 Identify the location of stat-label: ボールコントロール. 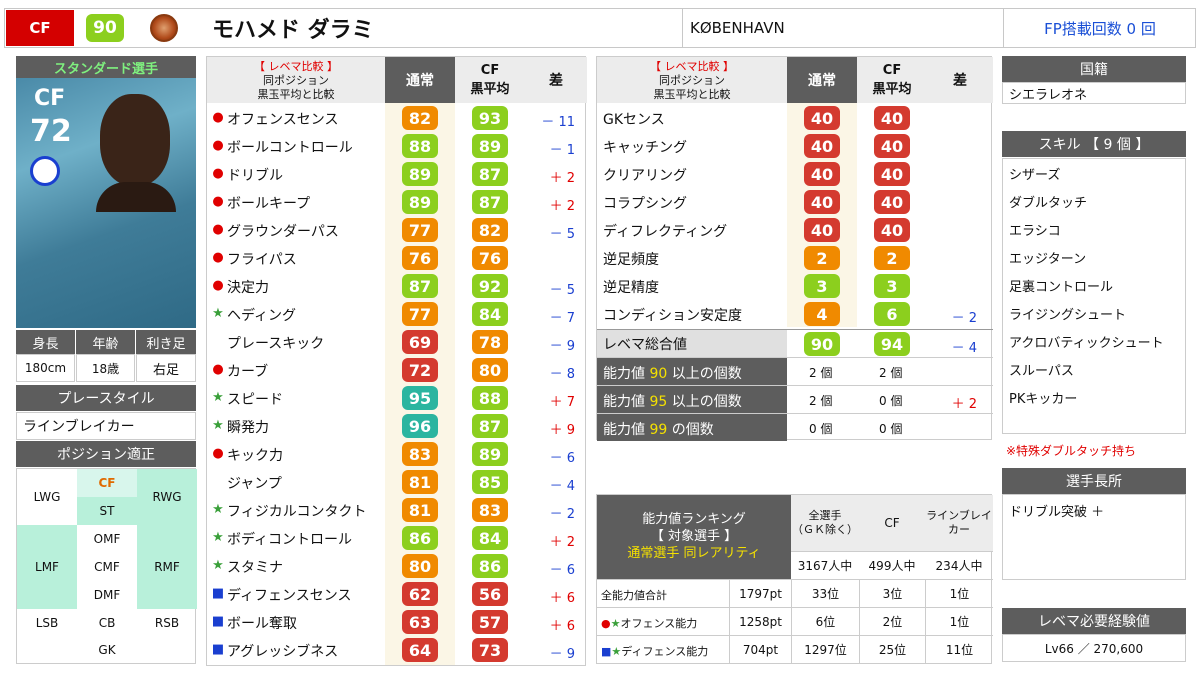
(290, 148).